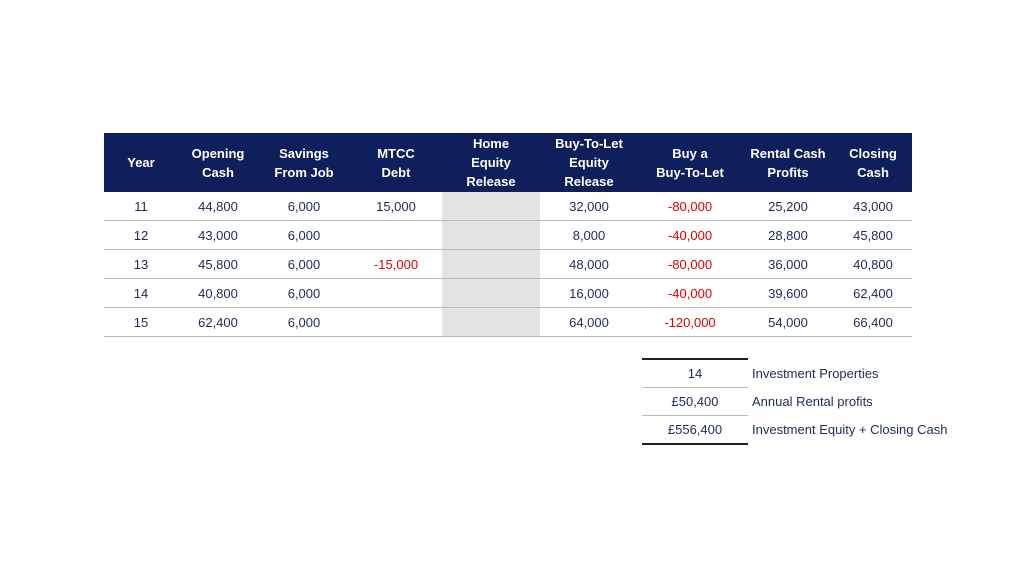  I want to click on cell-btl-equity: 48,000, so click(589, 264).